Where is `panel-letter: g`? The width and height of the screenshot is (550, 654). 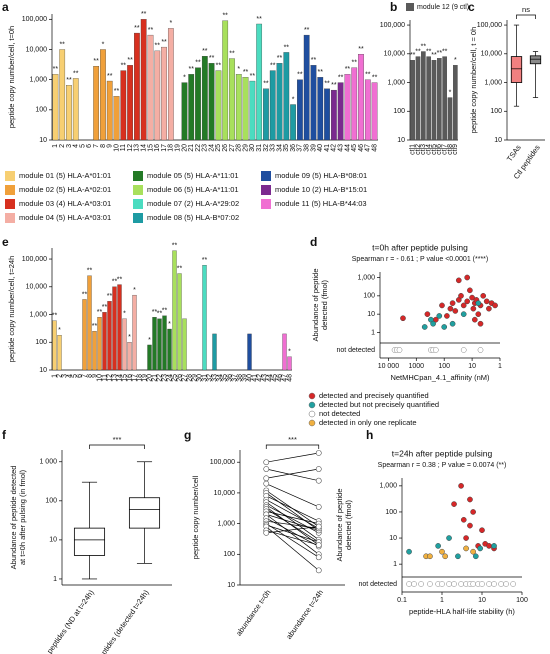 panel-letter: g is located at coordinates (187, 435).